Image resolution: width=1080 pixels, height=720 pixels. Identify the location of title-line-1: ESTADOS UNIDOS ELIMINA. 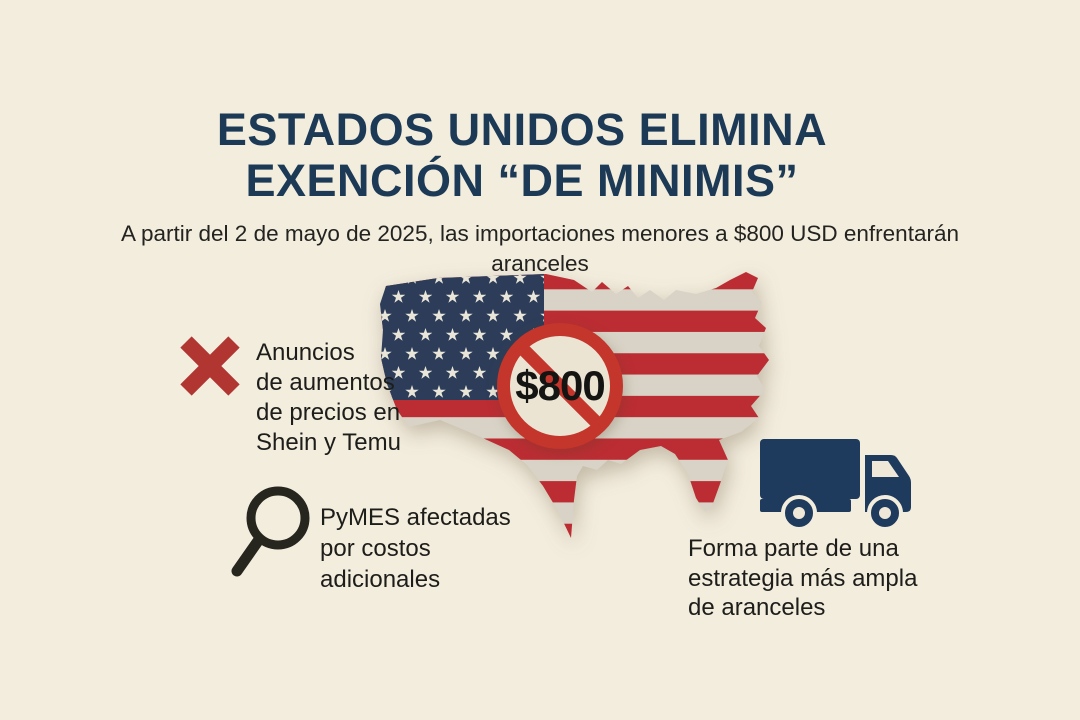
(522, 129).